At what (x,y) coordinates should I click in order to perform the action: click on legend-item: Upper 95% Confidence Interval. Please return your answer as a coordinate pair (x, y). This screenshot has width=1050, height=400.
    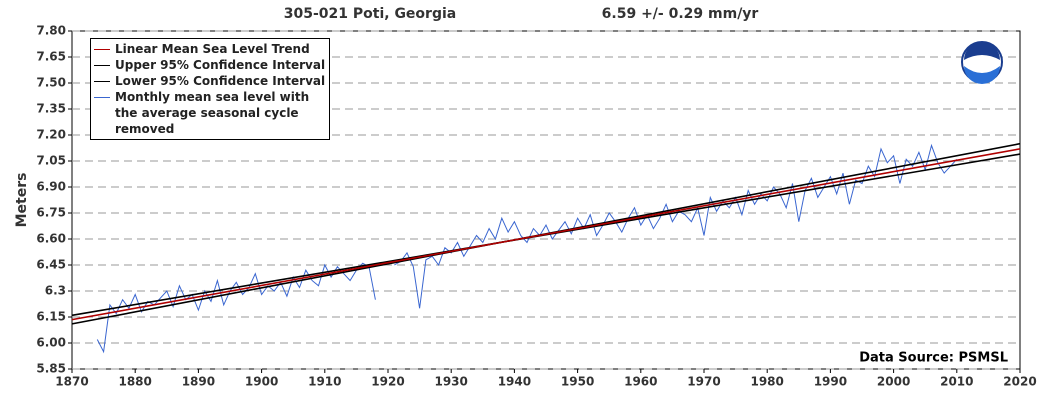
    Looking at the image, I should click on (210, 65).